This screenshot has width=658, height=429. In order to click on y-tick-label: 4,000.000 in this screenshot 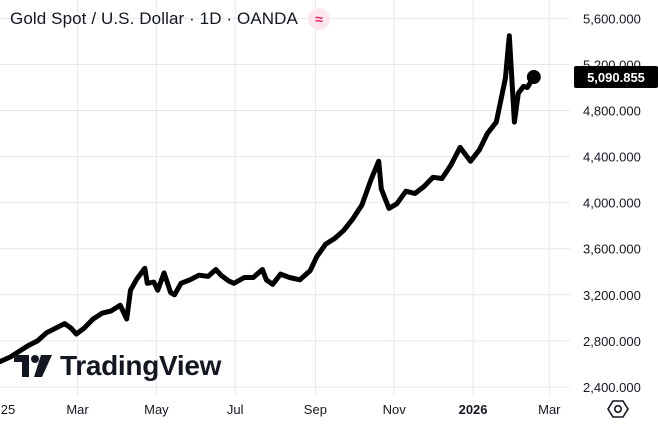, I will do `click(612, 203)`.